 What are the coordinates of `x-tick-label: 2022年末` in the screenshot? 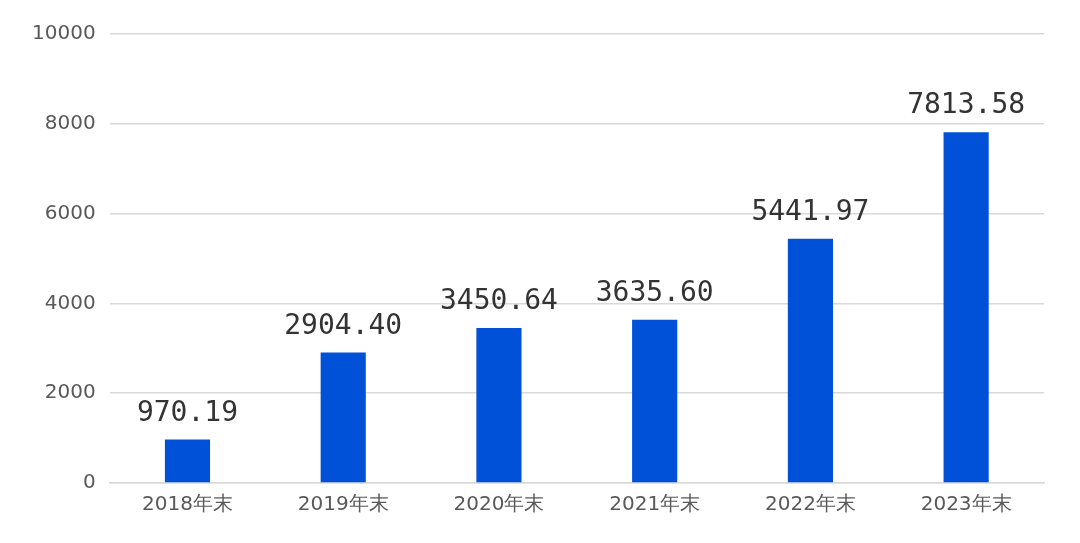 It's located at (810, 503).